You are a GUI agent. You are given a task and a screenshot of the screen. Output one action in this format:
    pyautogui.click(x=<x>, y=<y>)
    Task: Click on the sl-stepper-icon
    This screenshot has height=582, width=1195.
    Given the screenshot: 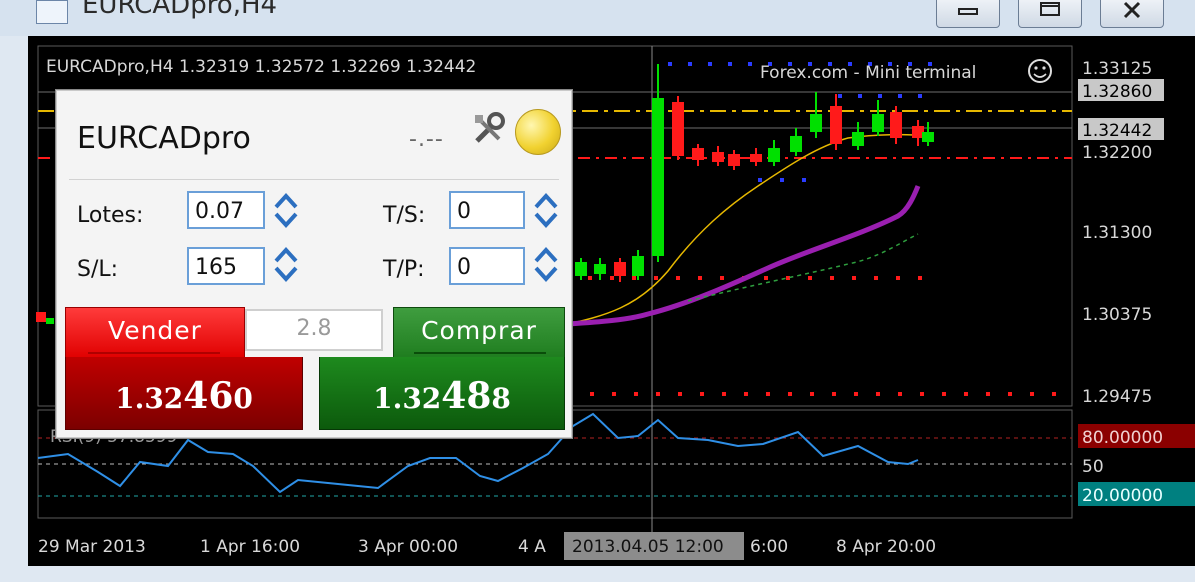 What is the action you would take?
    pyautogui.click(x=286, y=264)
    